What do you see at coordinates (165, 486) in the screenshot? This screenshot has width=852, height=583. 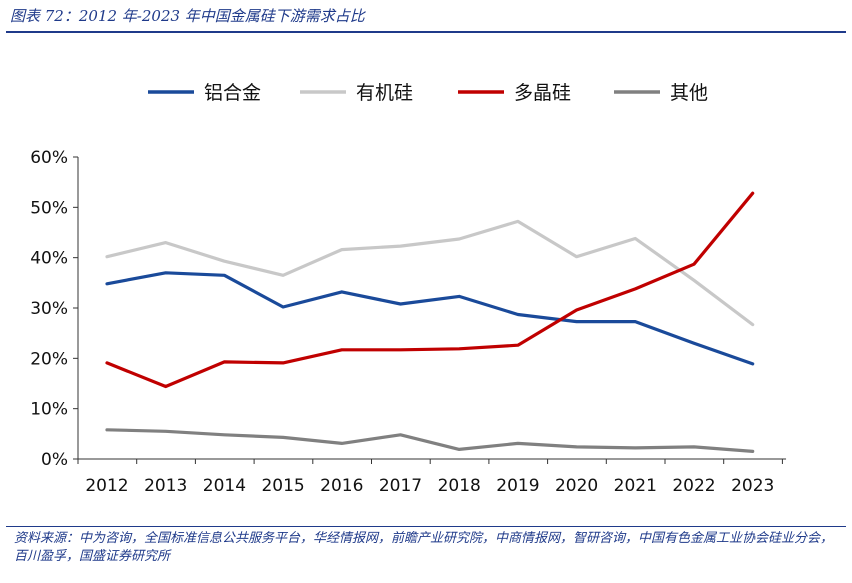 I see `x-tick-label: 2013` at bounding box center [165, 486].